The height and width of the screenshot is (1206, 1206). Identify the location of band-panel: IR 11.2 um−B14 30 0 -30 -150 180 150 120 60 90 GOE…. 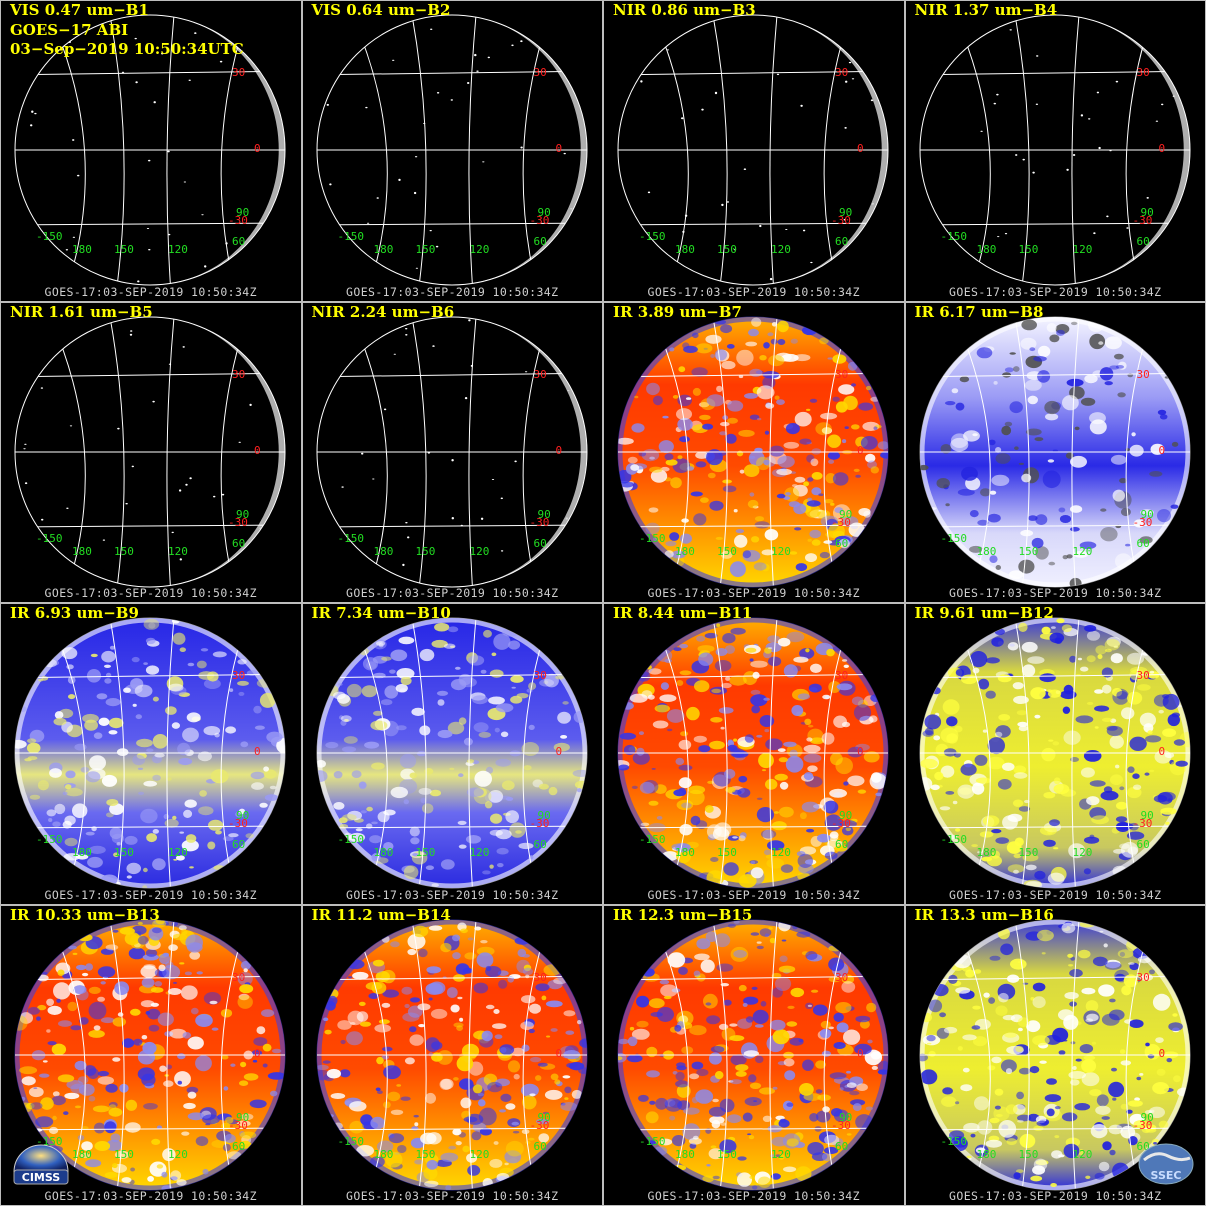
(452, 1055).